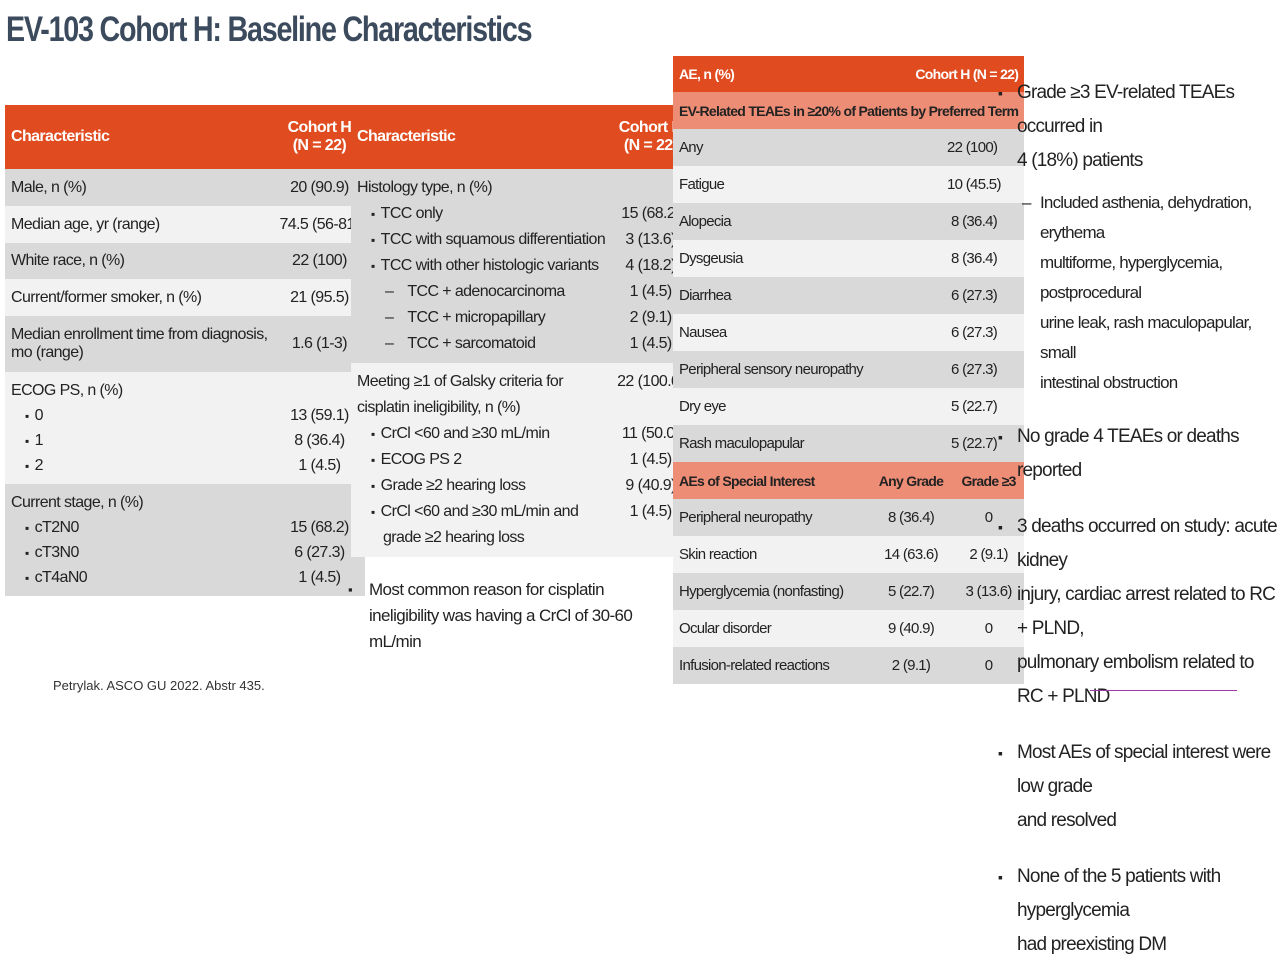 This screenshot has width=1280, height=962. Describe the element at coordinates (771, 628) in the screenshot. I see `aesi-label: Ocular disorder` at that location.